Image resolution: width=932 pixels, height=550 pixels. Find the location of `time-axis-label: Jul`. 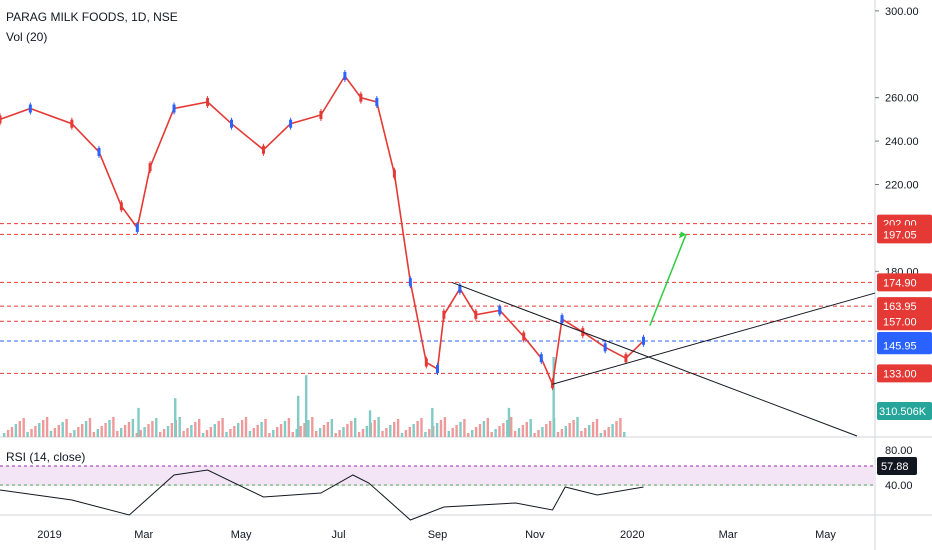

time-axis-label: Jul is located at coordinates (338, 535).